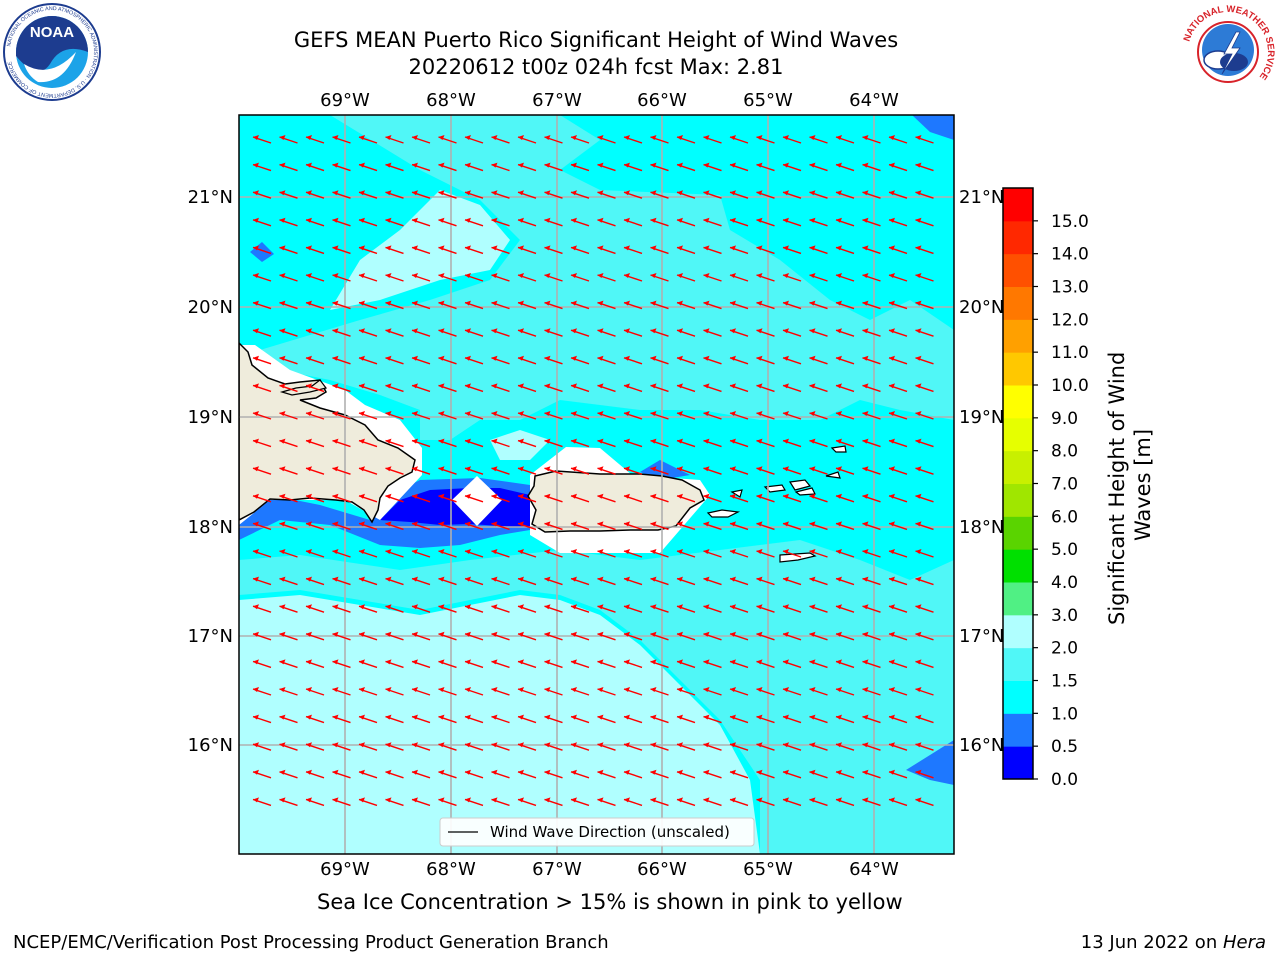  Describe the element at coordinates (609, 100) in the screenshot. I see `longitude-labels-top: 69°W 68°W 67°W 66°W 65°W 64°W` at that location.